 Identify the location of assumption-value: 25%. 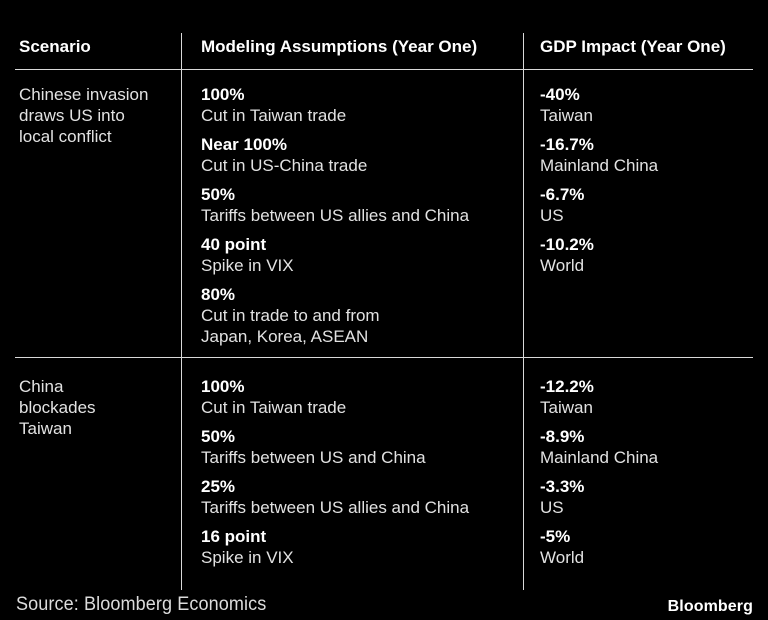
(218, 486).